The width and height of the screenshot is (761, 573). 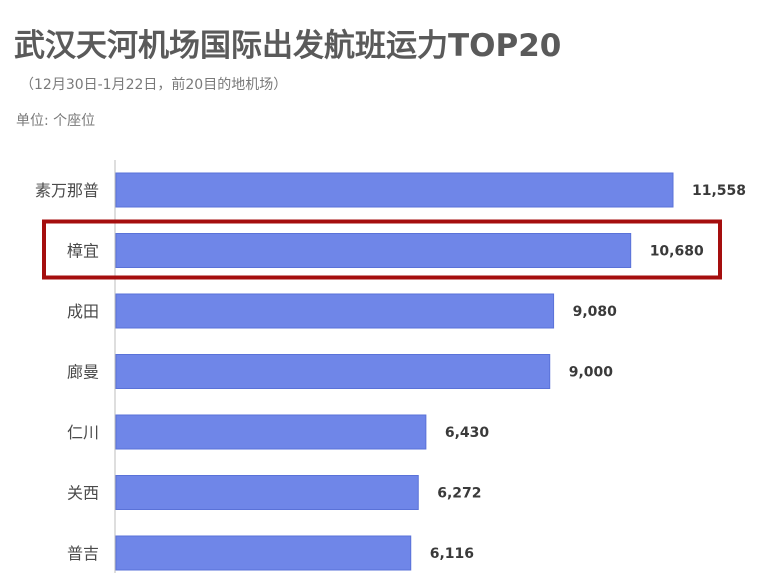 What do you see at coordinates (56, 121) in the screenshot?
I see `unit-label: 单位: 个座位` at bounding box center [56, 121].